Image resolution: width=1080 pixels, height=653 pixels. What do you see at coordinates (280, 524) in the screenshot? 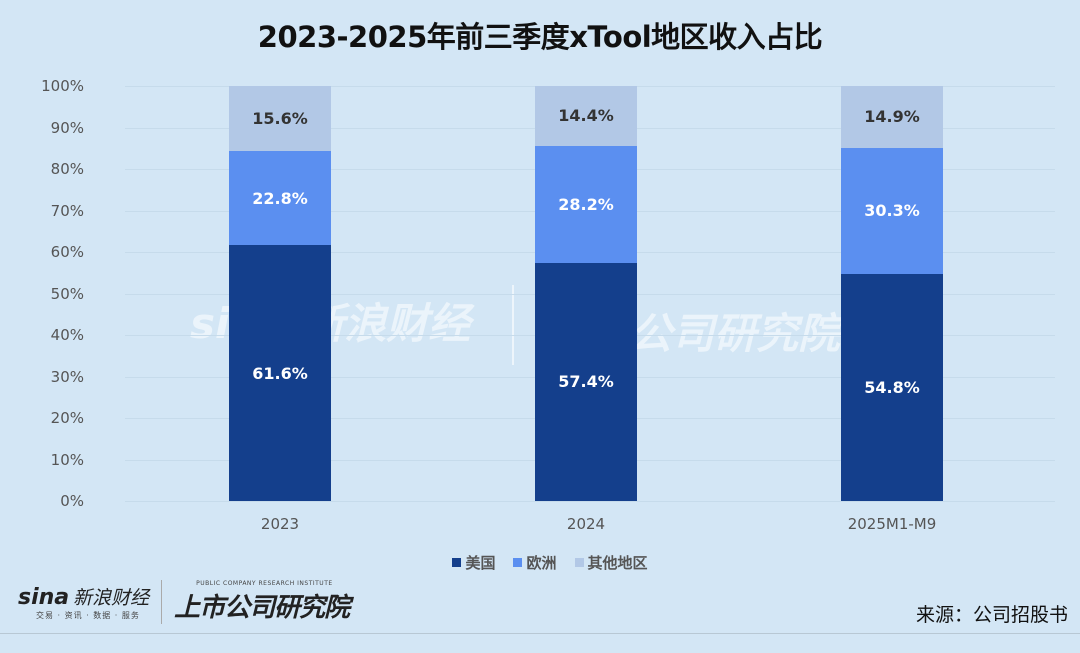
I see `x-tick-label: 2023` at bounding box center [280, 524].